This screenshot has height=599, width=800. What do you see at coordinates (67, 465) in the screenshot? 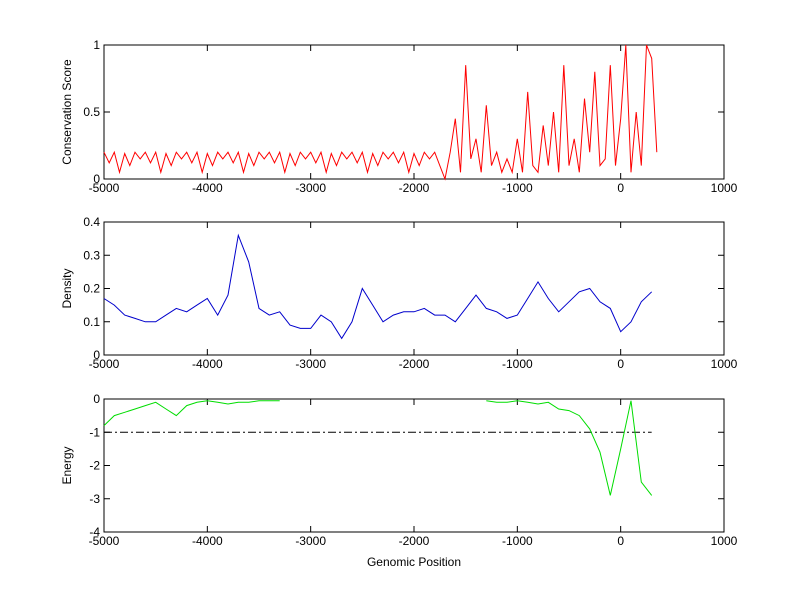
I see `y-axis-label: Energy` at bounding box center [67, 465].